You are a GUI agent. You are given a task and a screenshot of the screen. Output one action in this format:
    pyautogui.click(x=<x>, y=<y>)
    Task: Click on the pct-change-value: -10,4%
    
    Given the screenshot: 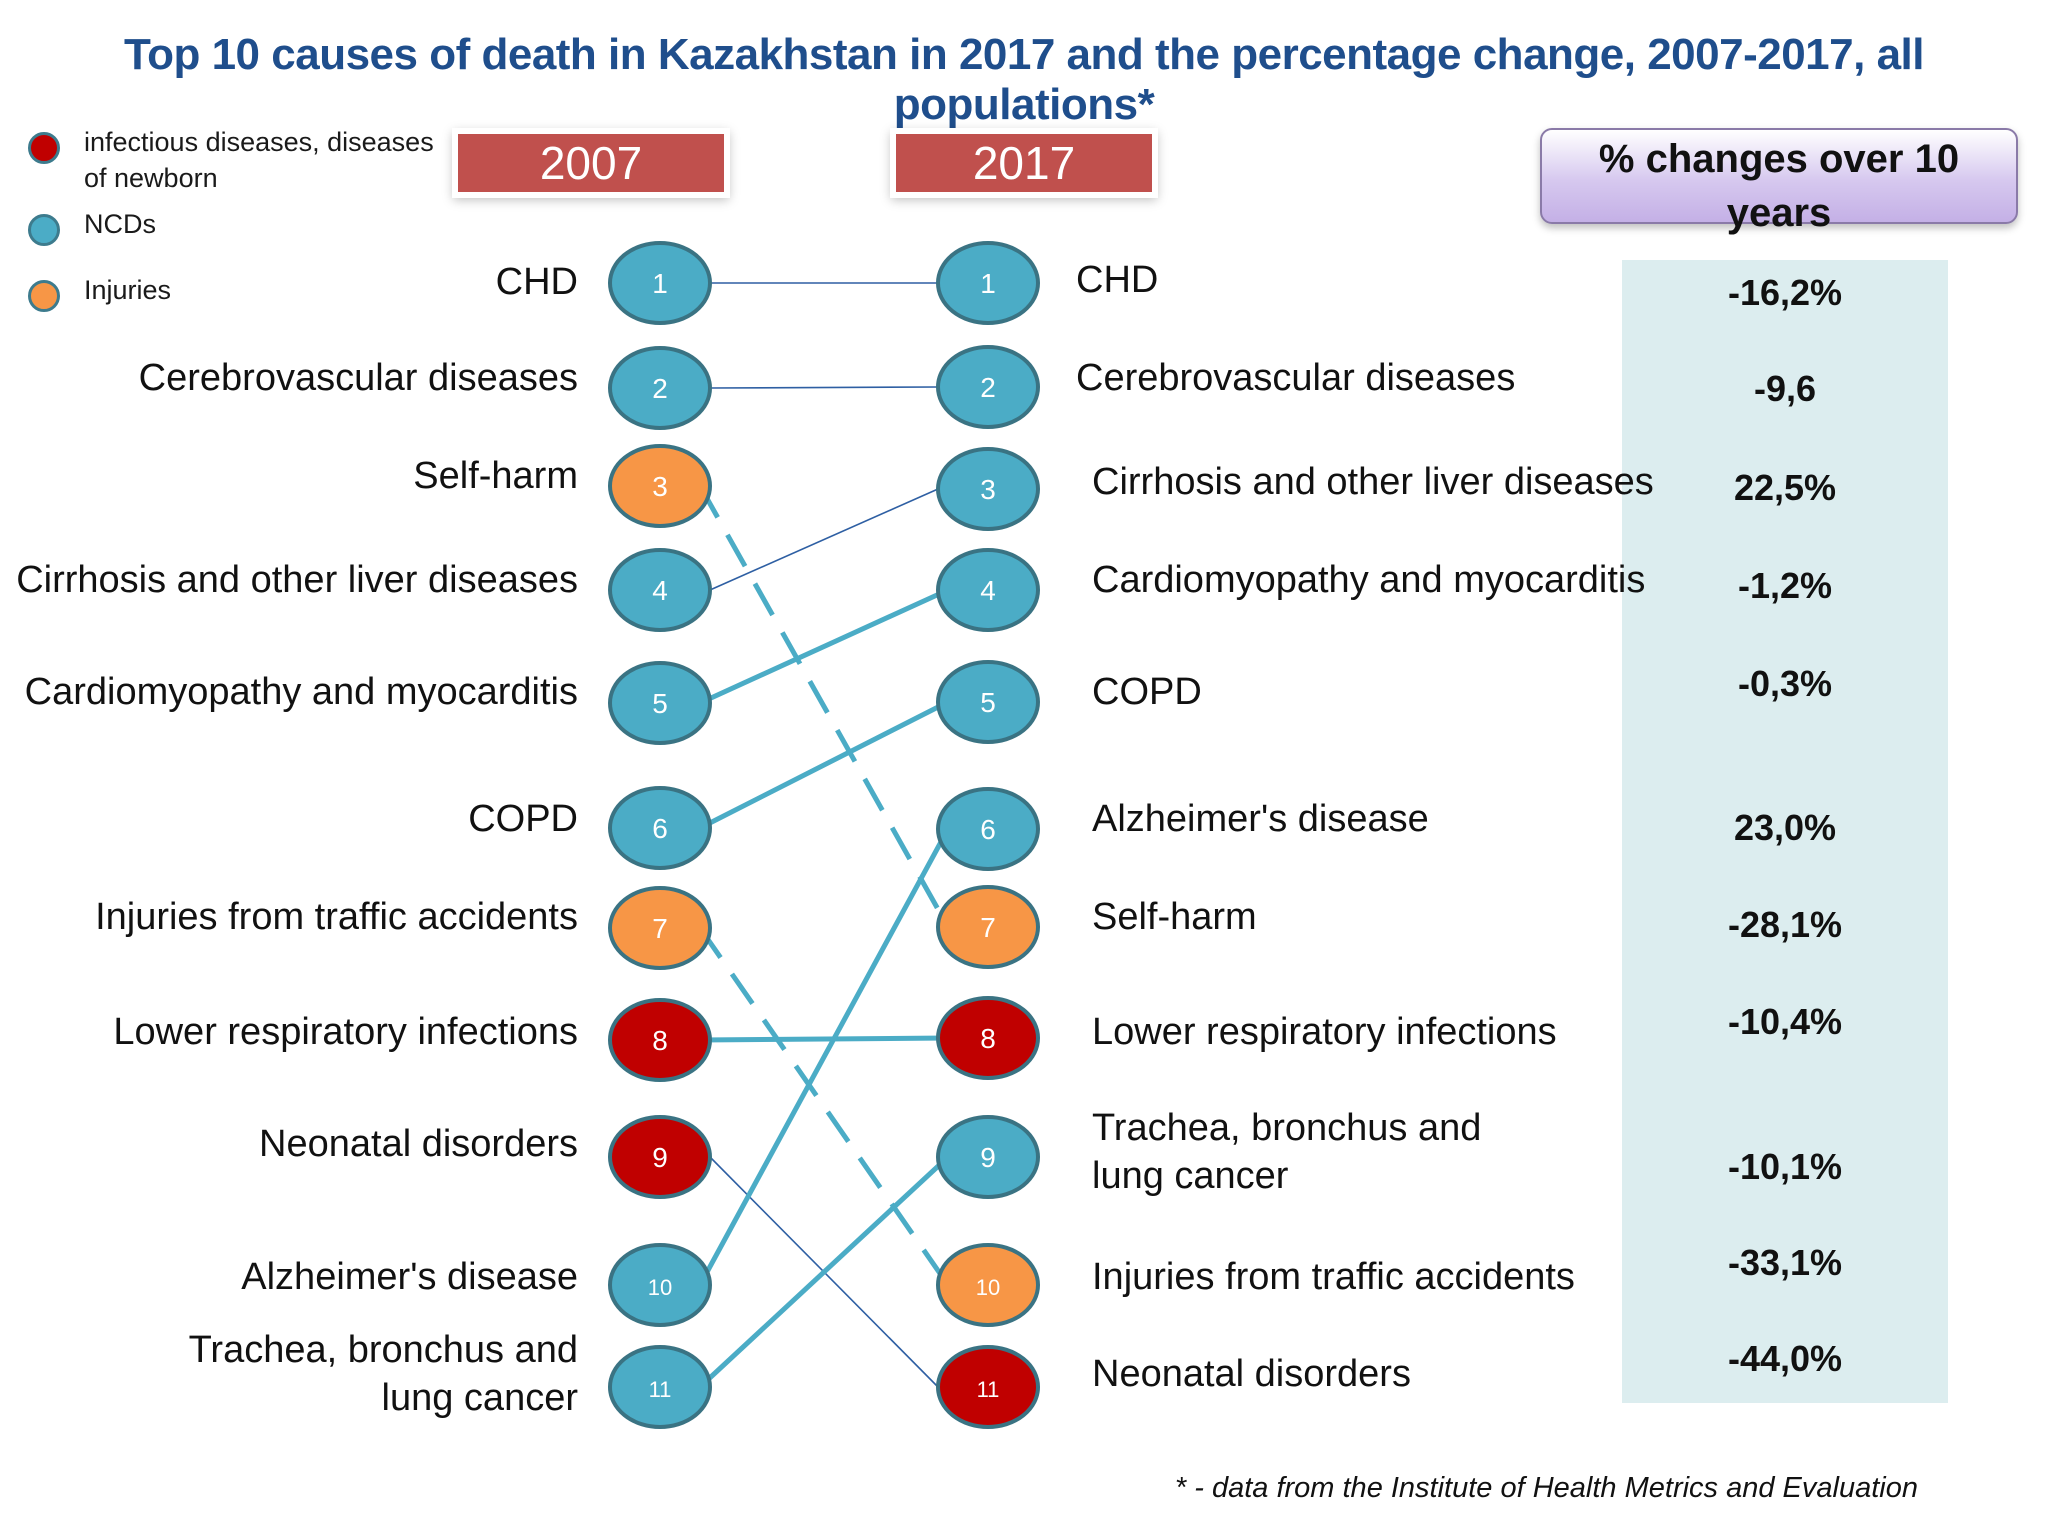 What is the action you would take?
    pyautogui.click(x=1785, y=1021)
    